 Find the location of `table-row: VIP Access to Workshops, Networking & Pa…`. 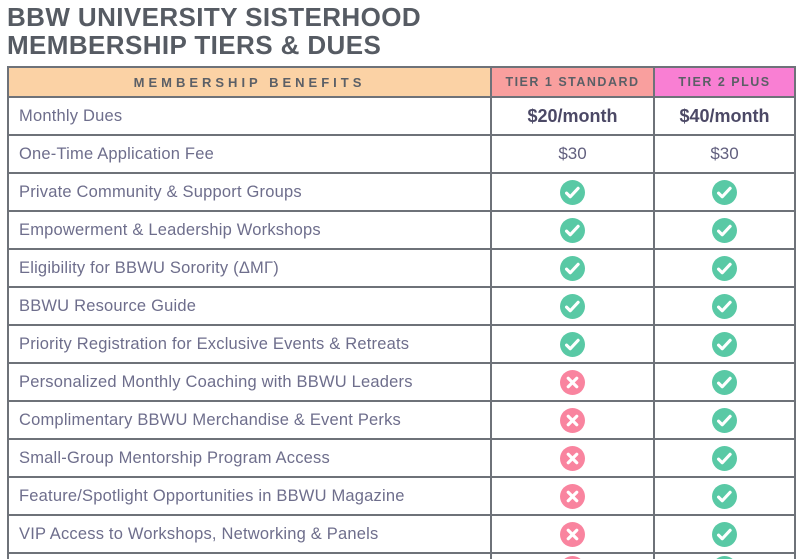

table-row: VIP Access to Workshops, Networking & Pa… is located at coordinates (401, 534).